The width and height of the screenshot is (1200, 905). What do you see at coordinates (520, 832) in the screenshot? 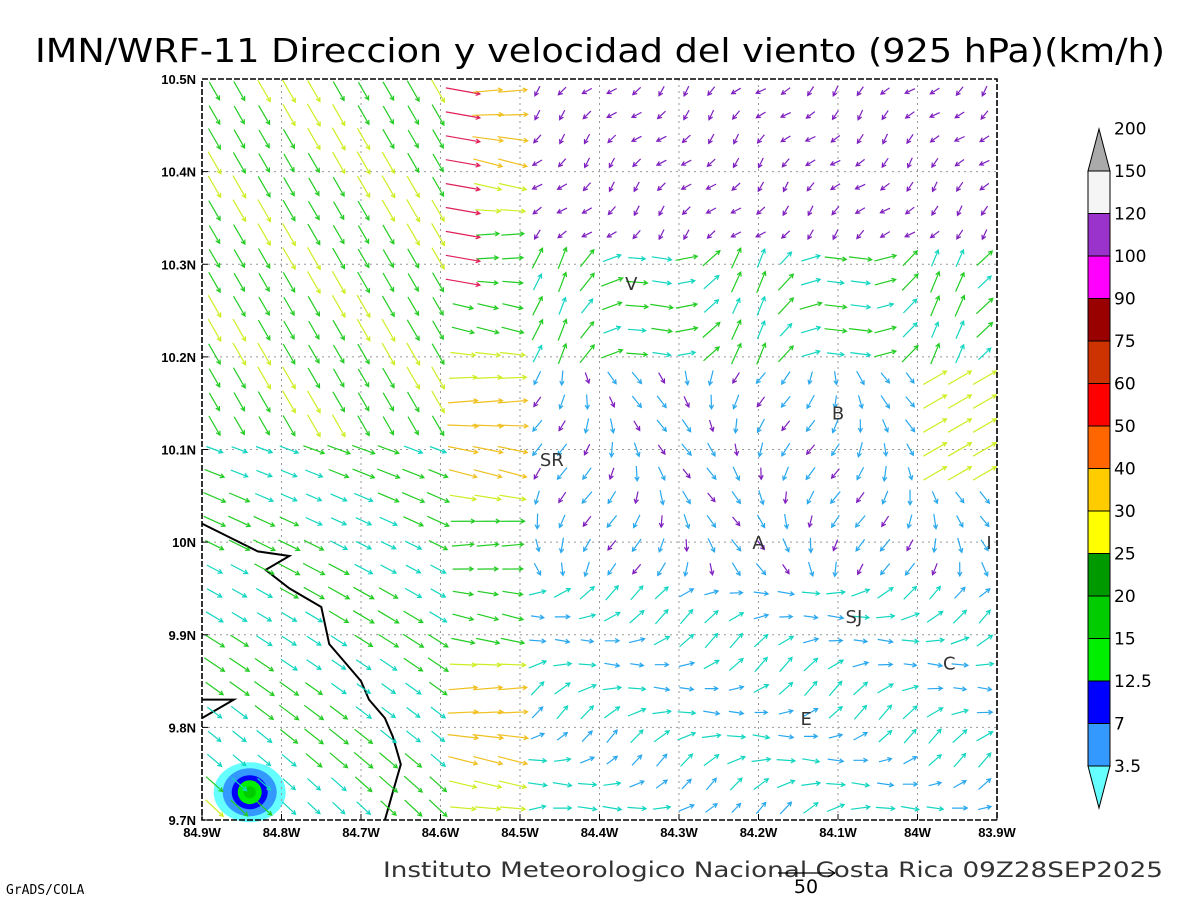
I see `x-tick-label: 84.5W` at bounding box center [520, 832].